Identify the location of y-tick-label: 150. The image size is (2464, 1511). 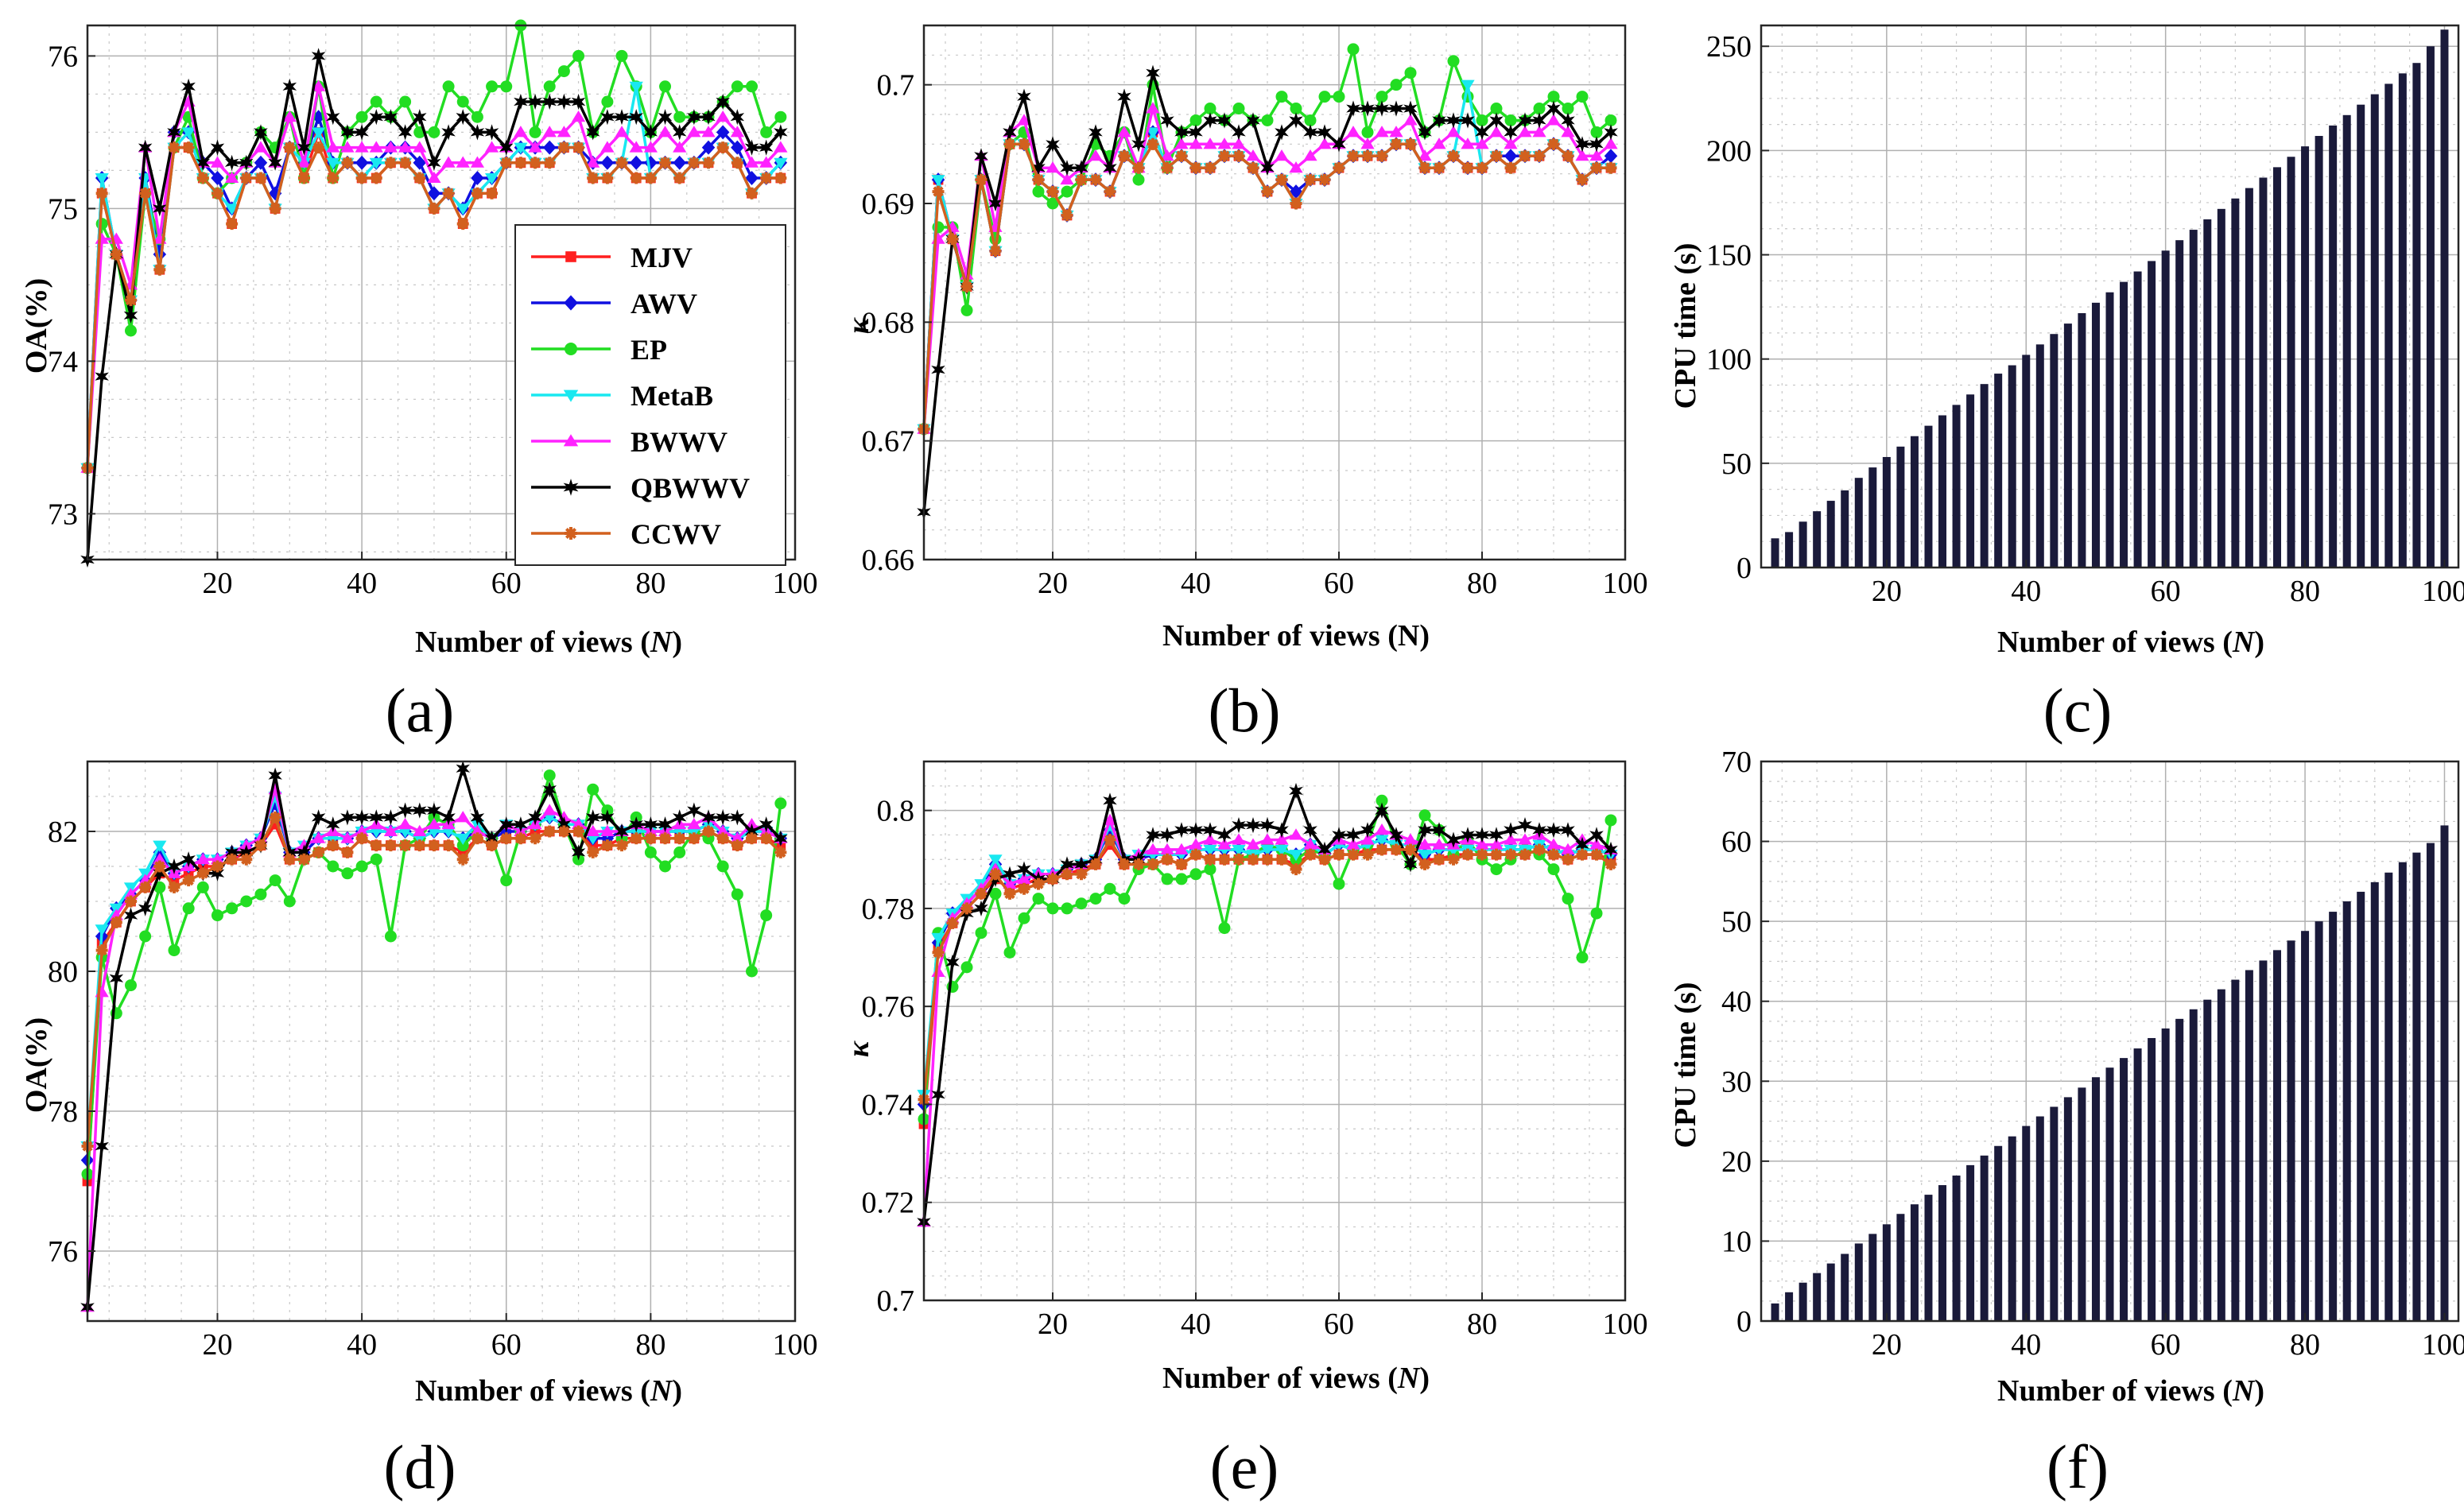
(1729, 256).